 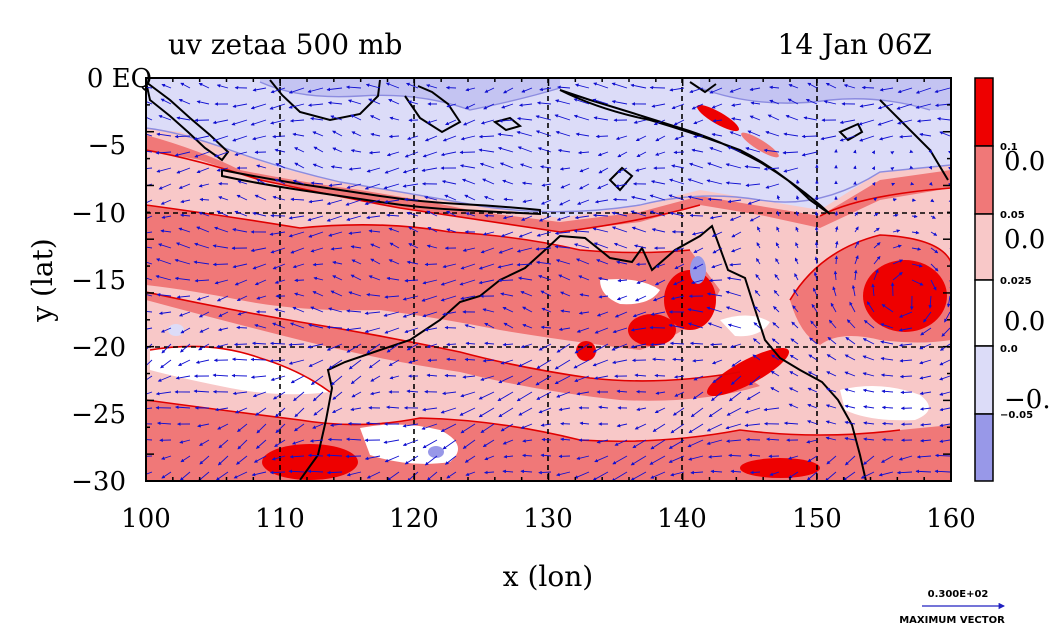 What do you see at coordinates (1024, 162) in the screenshot?
I see `colorbar-big-label: 0.0` at bounding box center [1024, 162].